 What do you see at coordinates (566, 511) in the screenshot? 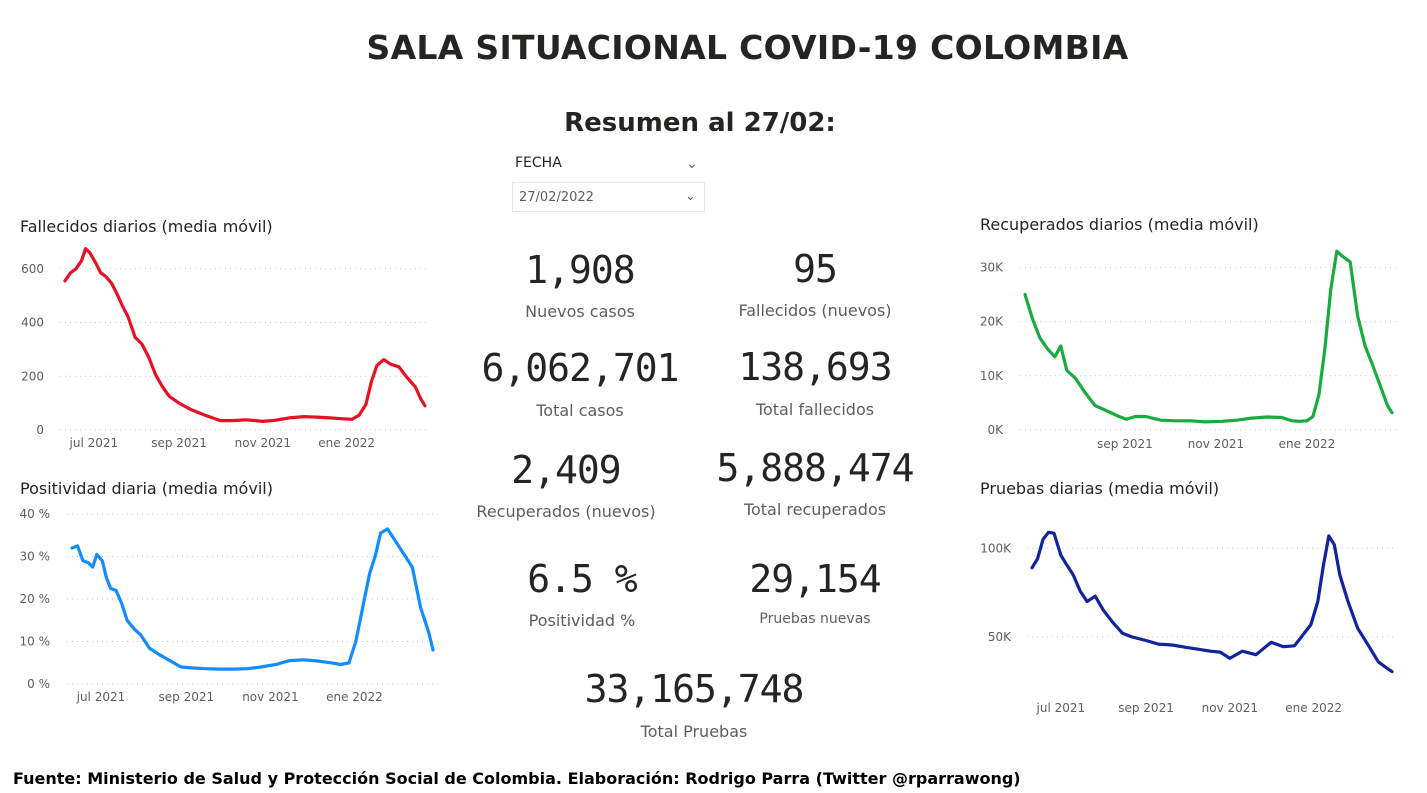
I see `kpi-recuperados-nuevos-label: Recuperados (nuevos)` at bounding box center [566, 511].